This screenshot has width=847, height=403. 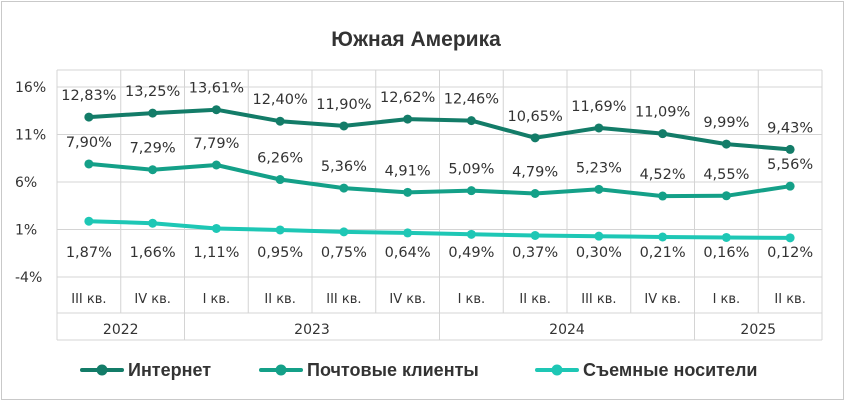 I want to click on legend-label: Почтовые клиенты, so click(x=393, y=370).